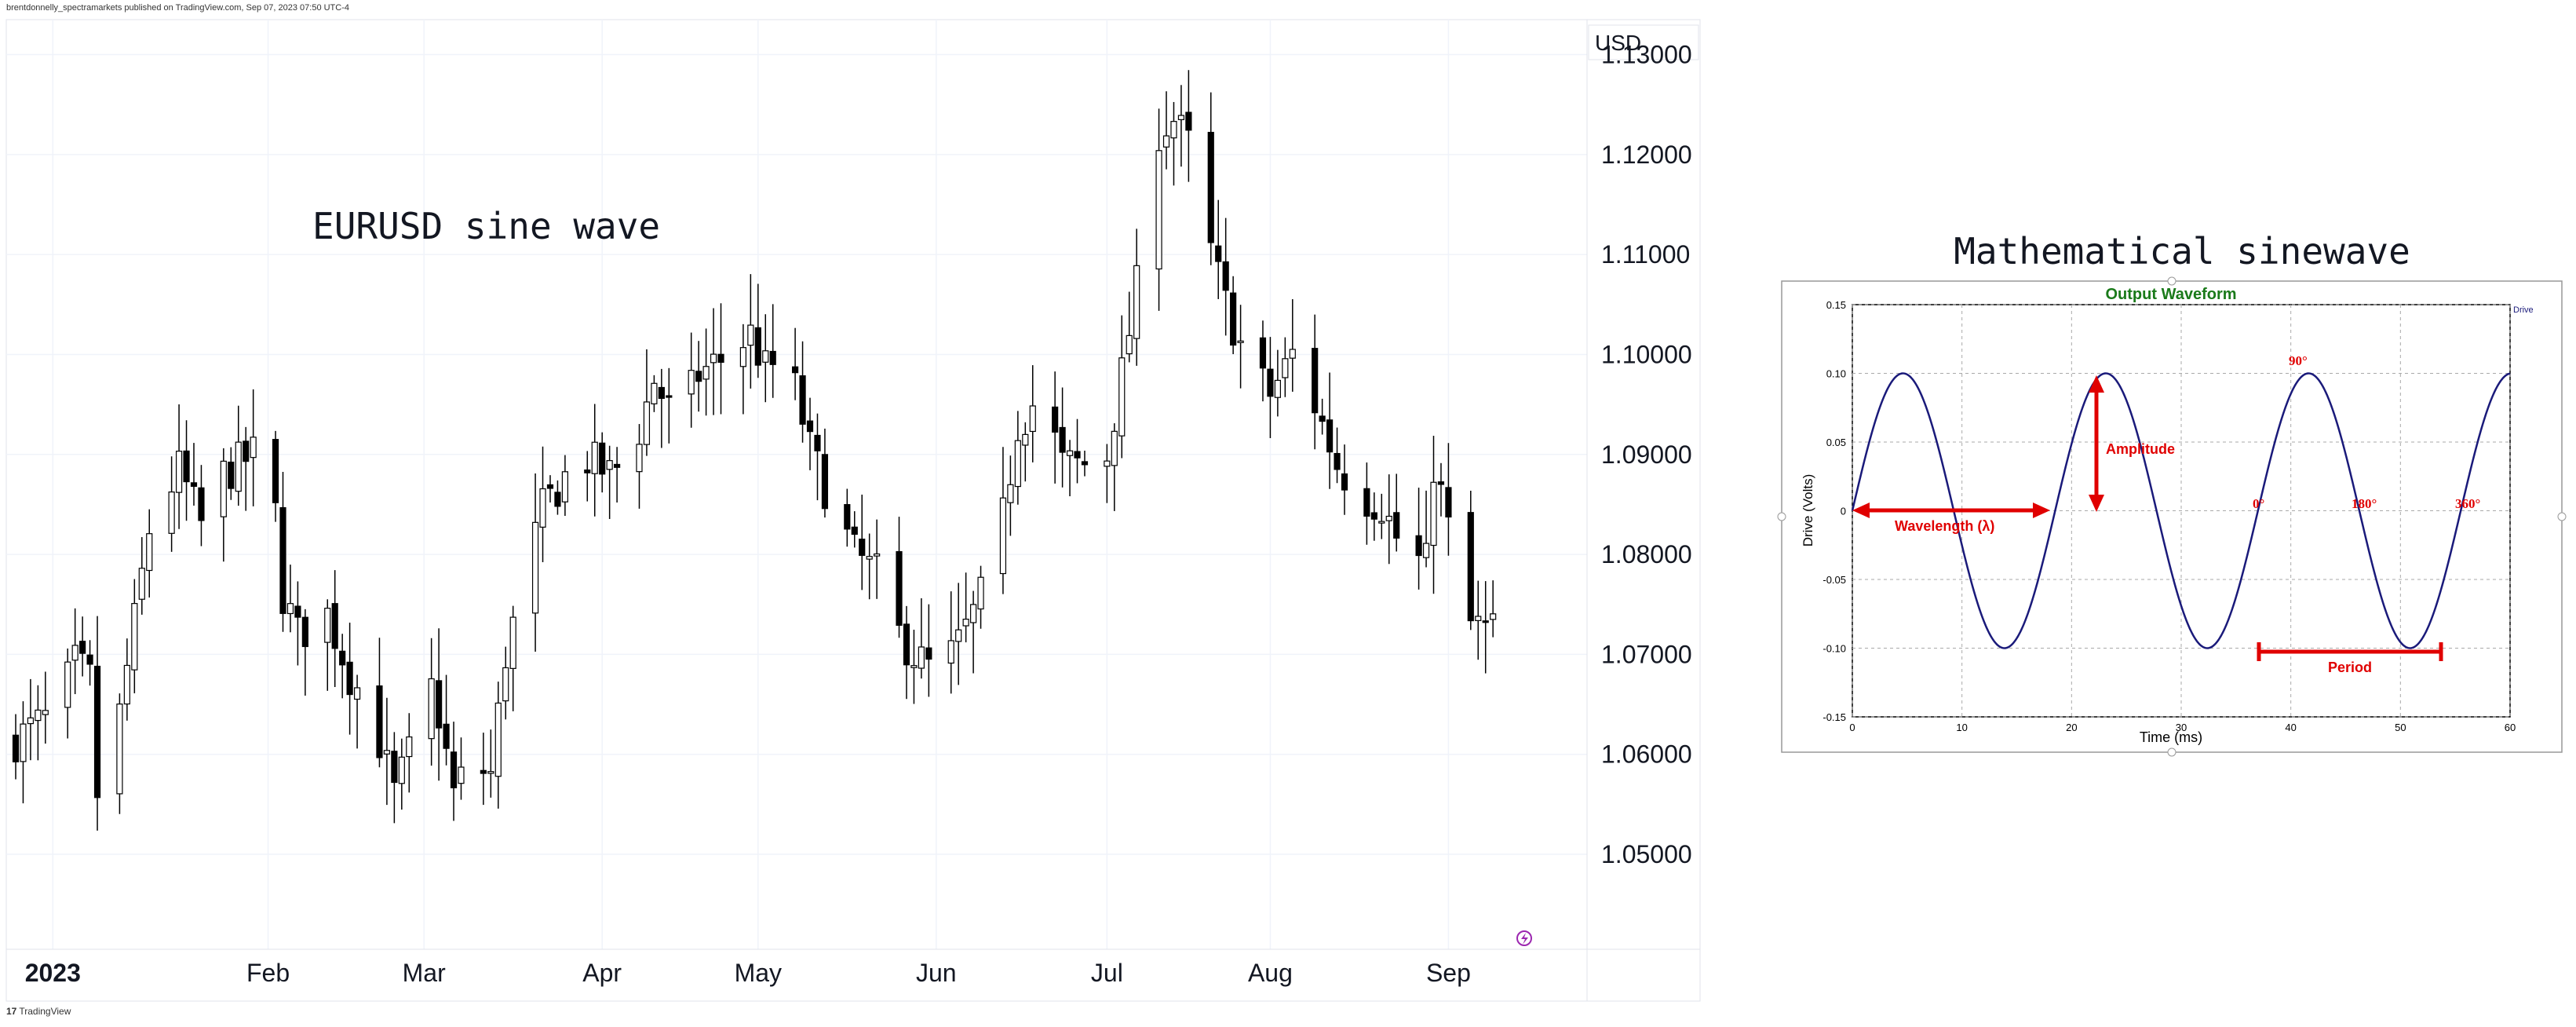 The height and width of the screenshot is (1027, 2576). I want to click on tradingview-brand: TradingView, so click(45, 1012).